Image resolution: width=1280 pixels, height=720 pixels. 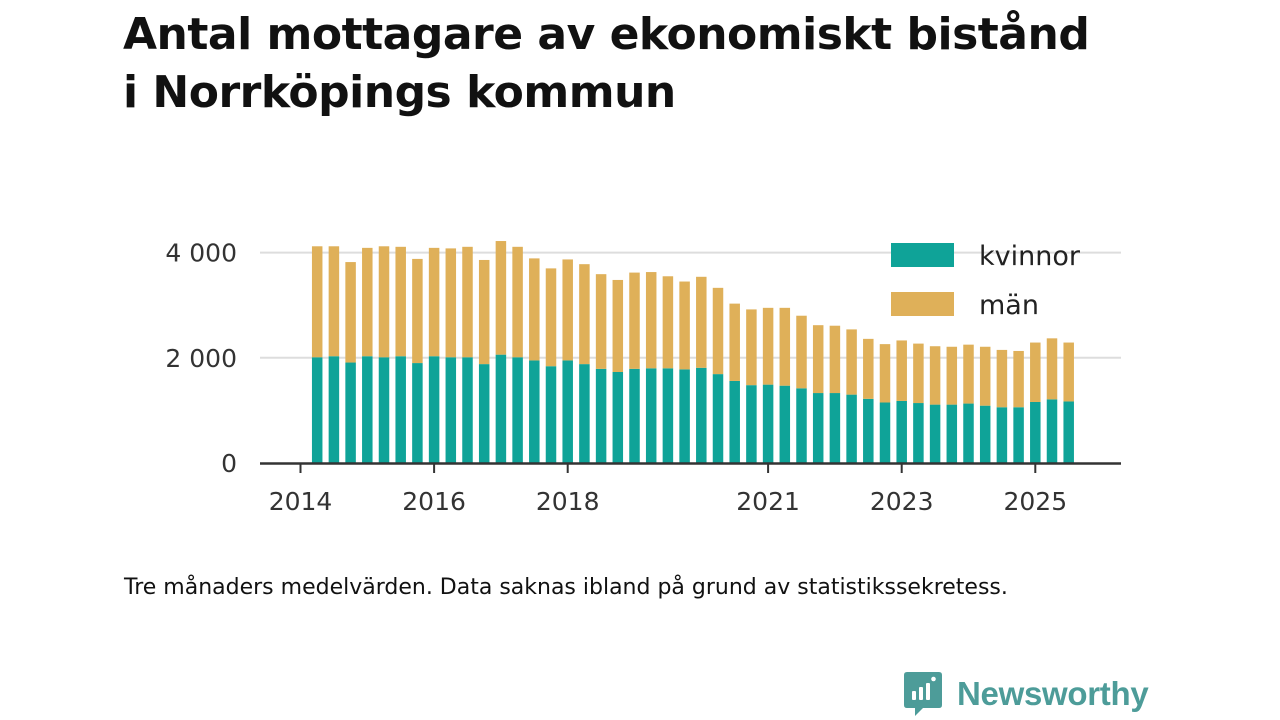 What do you see at coordinates (922, 304) in the screenshot?
I see `legend-swatch-man` at bounding box center [922, 304].